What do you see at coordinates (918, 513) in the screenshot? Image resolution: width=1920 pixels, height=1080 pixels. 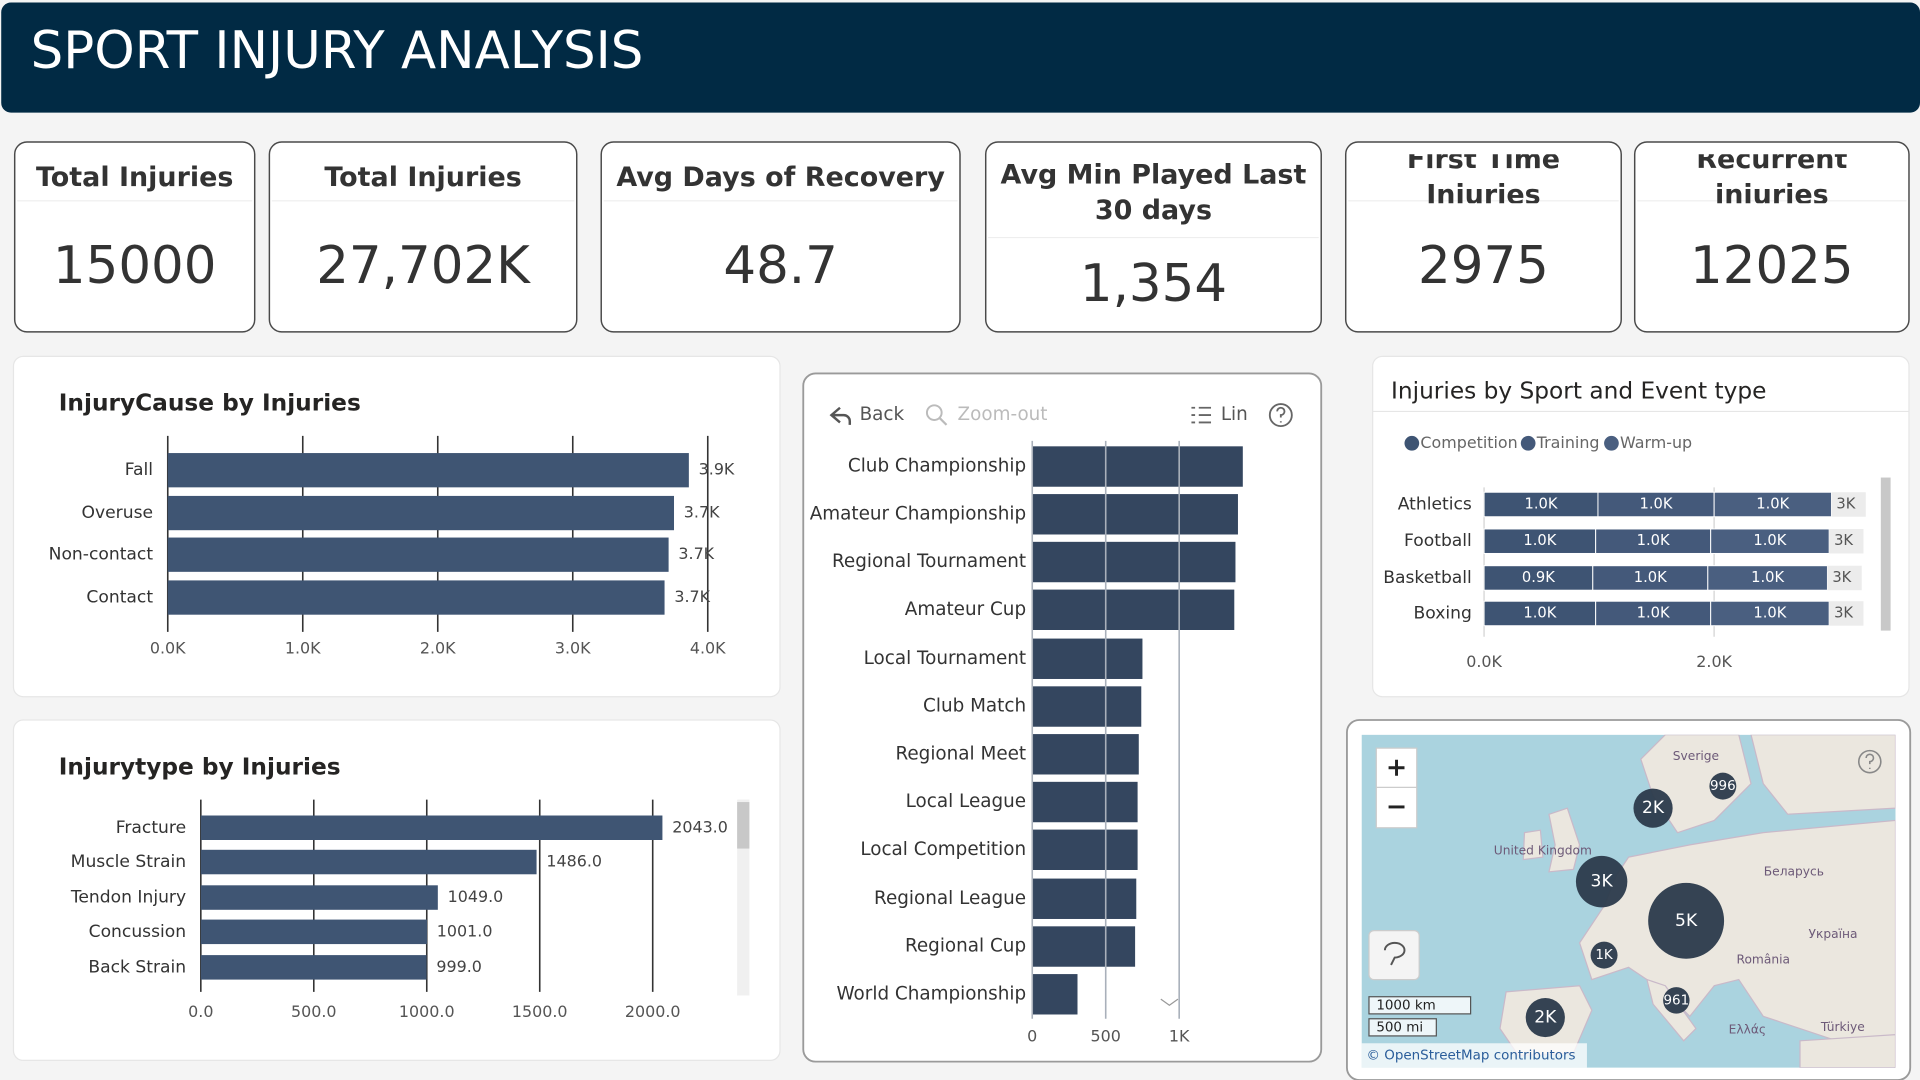 I see `y-tick-label: Amateur Championship` at bounding box center [918, 513].